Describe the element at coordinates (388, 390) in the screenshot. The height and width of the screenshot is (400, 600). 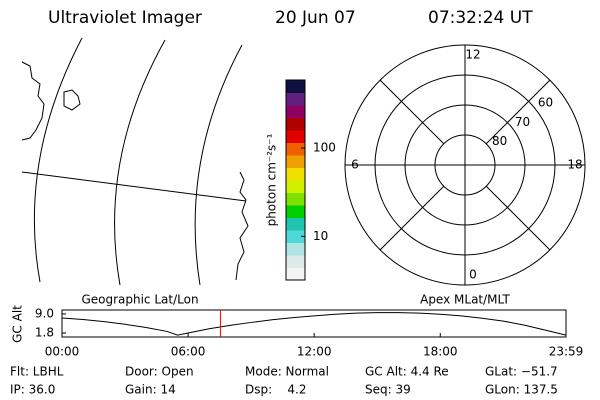
I see `info-field: Seq: 39` at that location.